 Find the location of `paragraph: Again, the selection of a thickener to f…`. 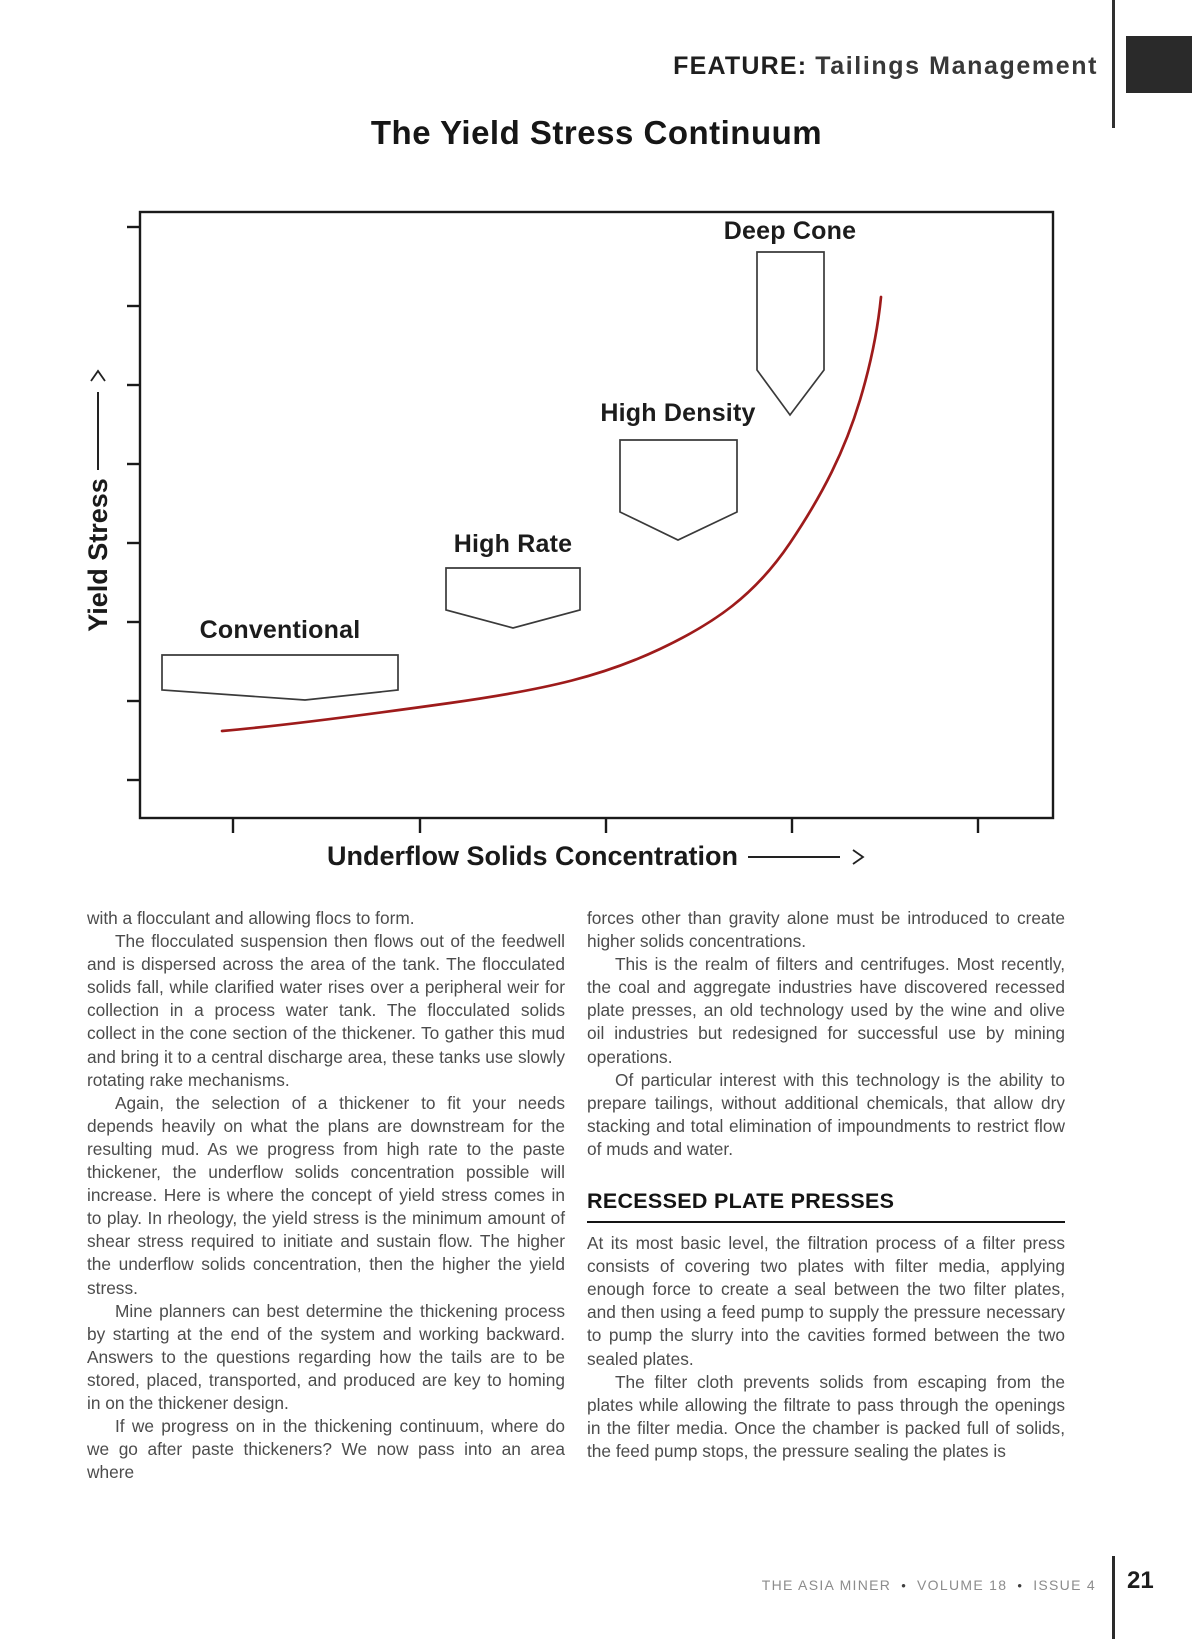

paragraph: Again, the selection of a thickener to f… is located at coordinates (326, 1195).